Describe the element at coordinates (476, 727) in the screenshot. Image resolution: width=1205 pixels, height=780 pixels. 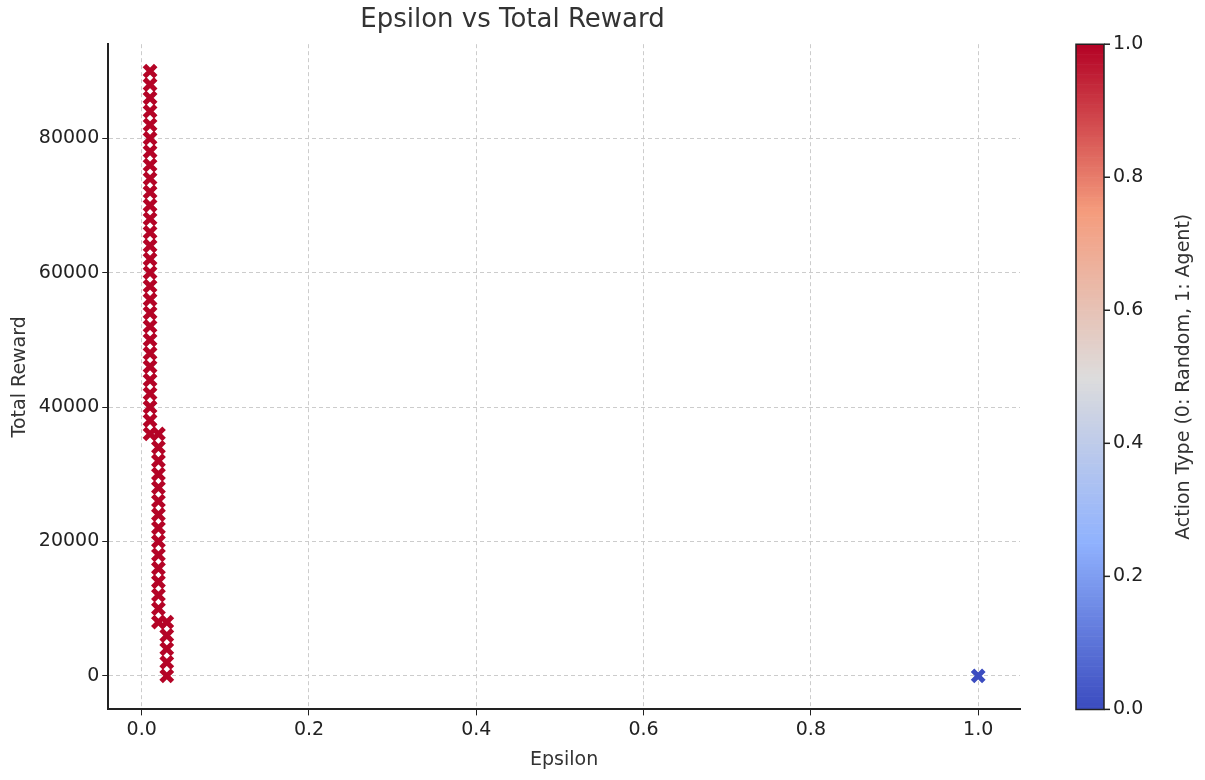
I see `x-tick-label: 0.4` at that location.